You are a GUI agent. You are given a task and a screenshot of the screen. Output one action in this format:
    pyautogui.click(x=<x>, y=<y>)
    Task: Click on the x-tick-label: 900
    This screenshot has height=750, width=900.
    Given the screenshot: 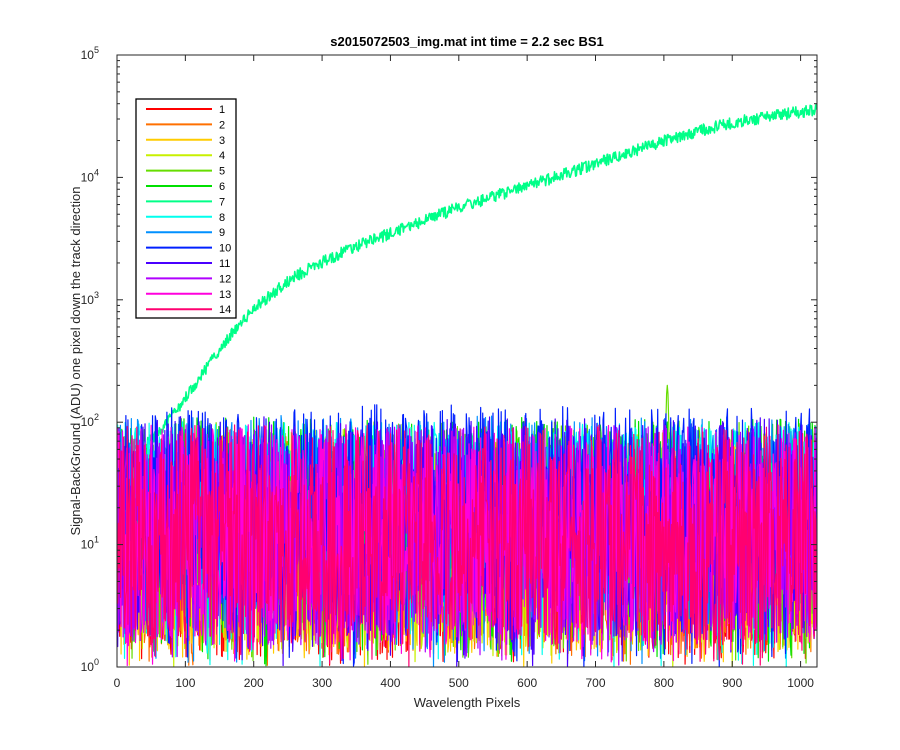 What is the action you would take?
    pyautogui.click(x=732, y=683)
    